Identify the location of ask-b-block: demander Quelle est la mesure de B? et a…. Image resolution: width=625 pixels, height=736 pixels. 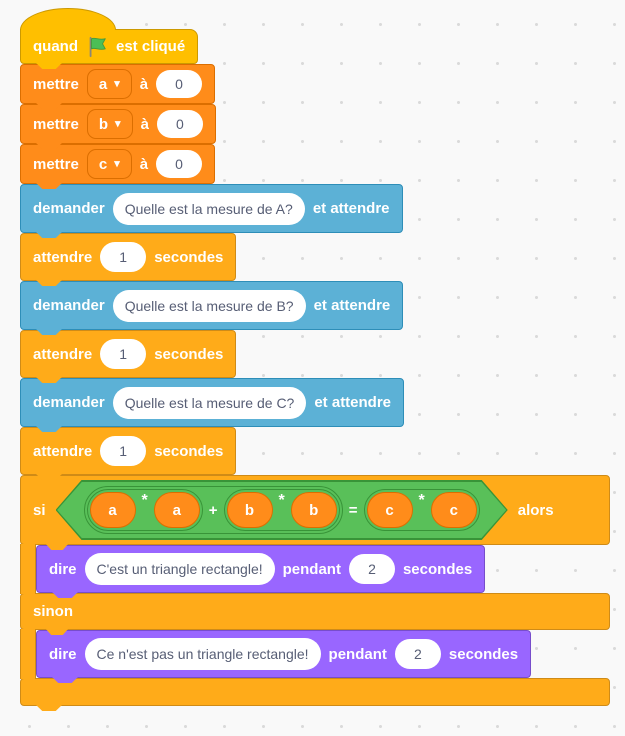
(212, 305).